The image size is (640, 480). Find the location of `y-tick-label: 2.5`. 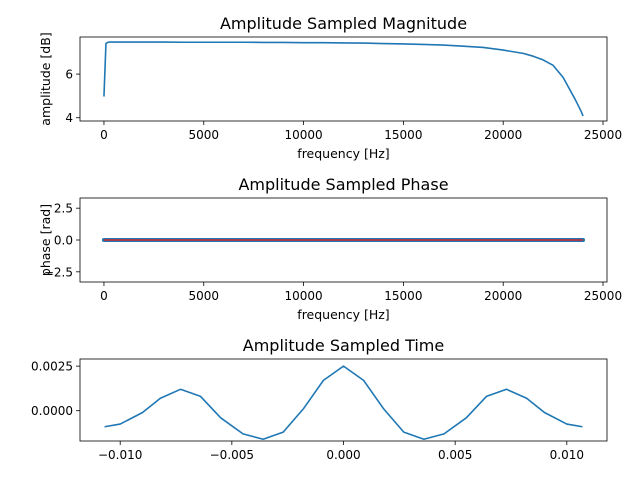

y-tick-label: 2.5 is located at coordinates (63, 209).